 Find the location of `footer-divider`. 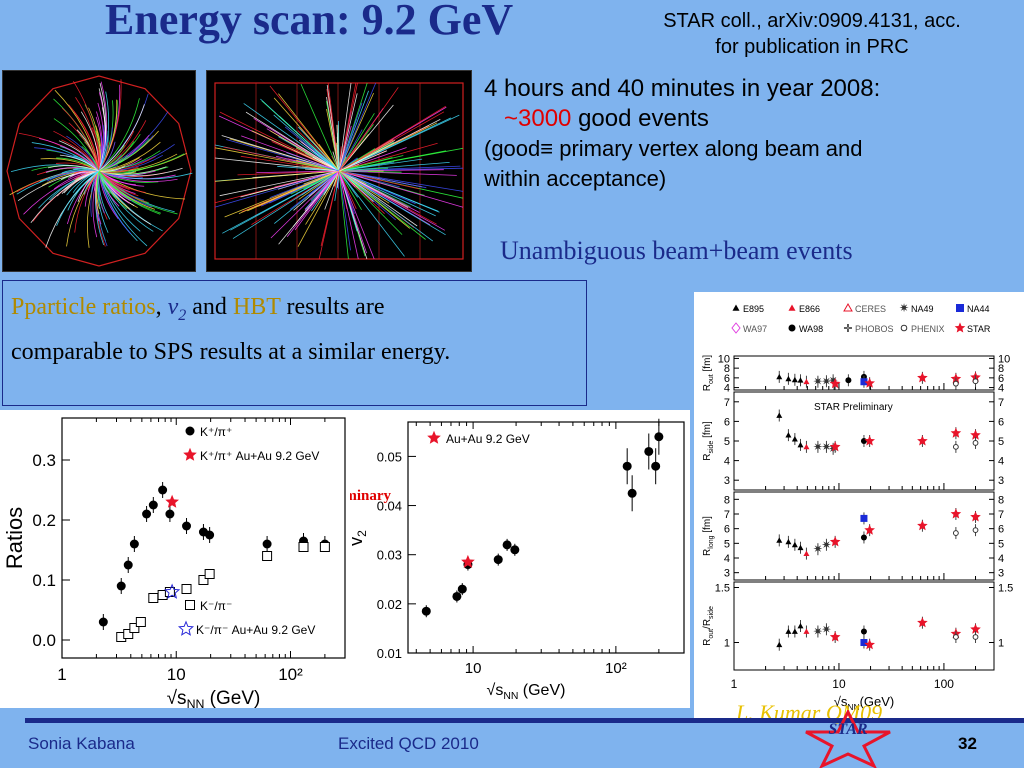

footer-divider is located at coordinates (524, 720).